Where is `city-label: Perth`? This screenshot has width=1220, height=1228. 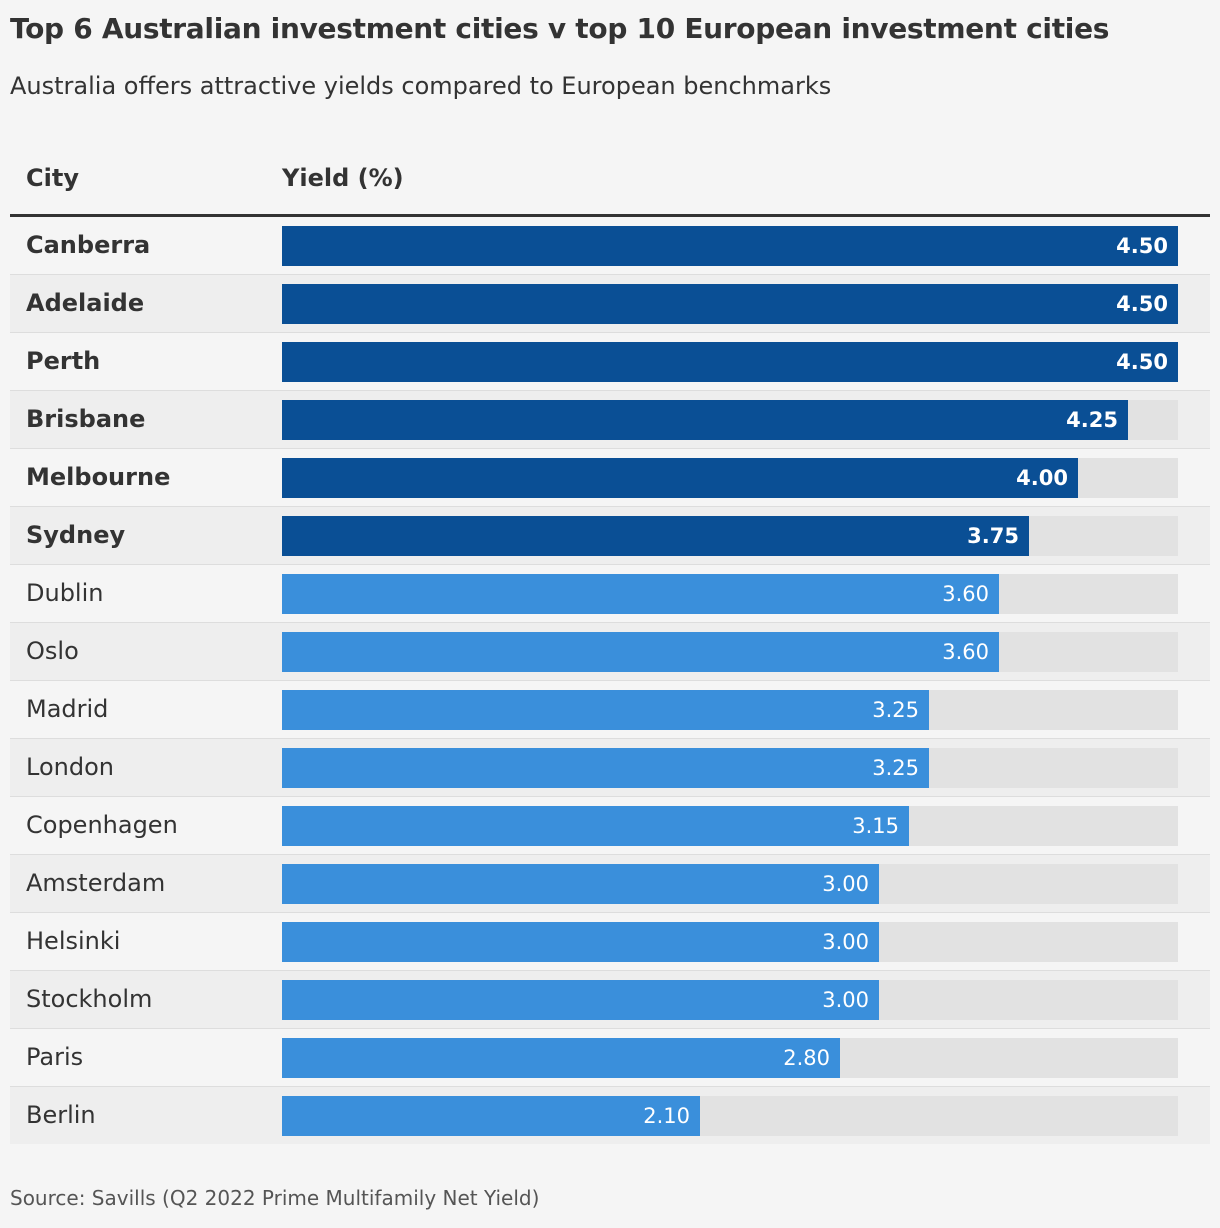 city-label: Perth is located at coordinates (63, 361).